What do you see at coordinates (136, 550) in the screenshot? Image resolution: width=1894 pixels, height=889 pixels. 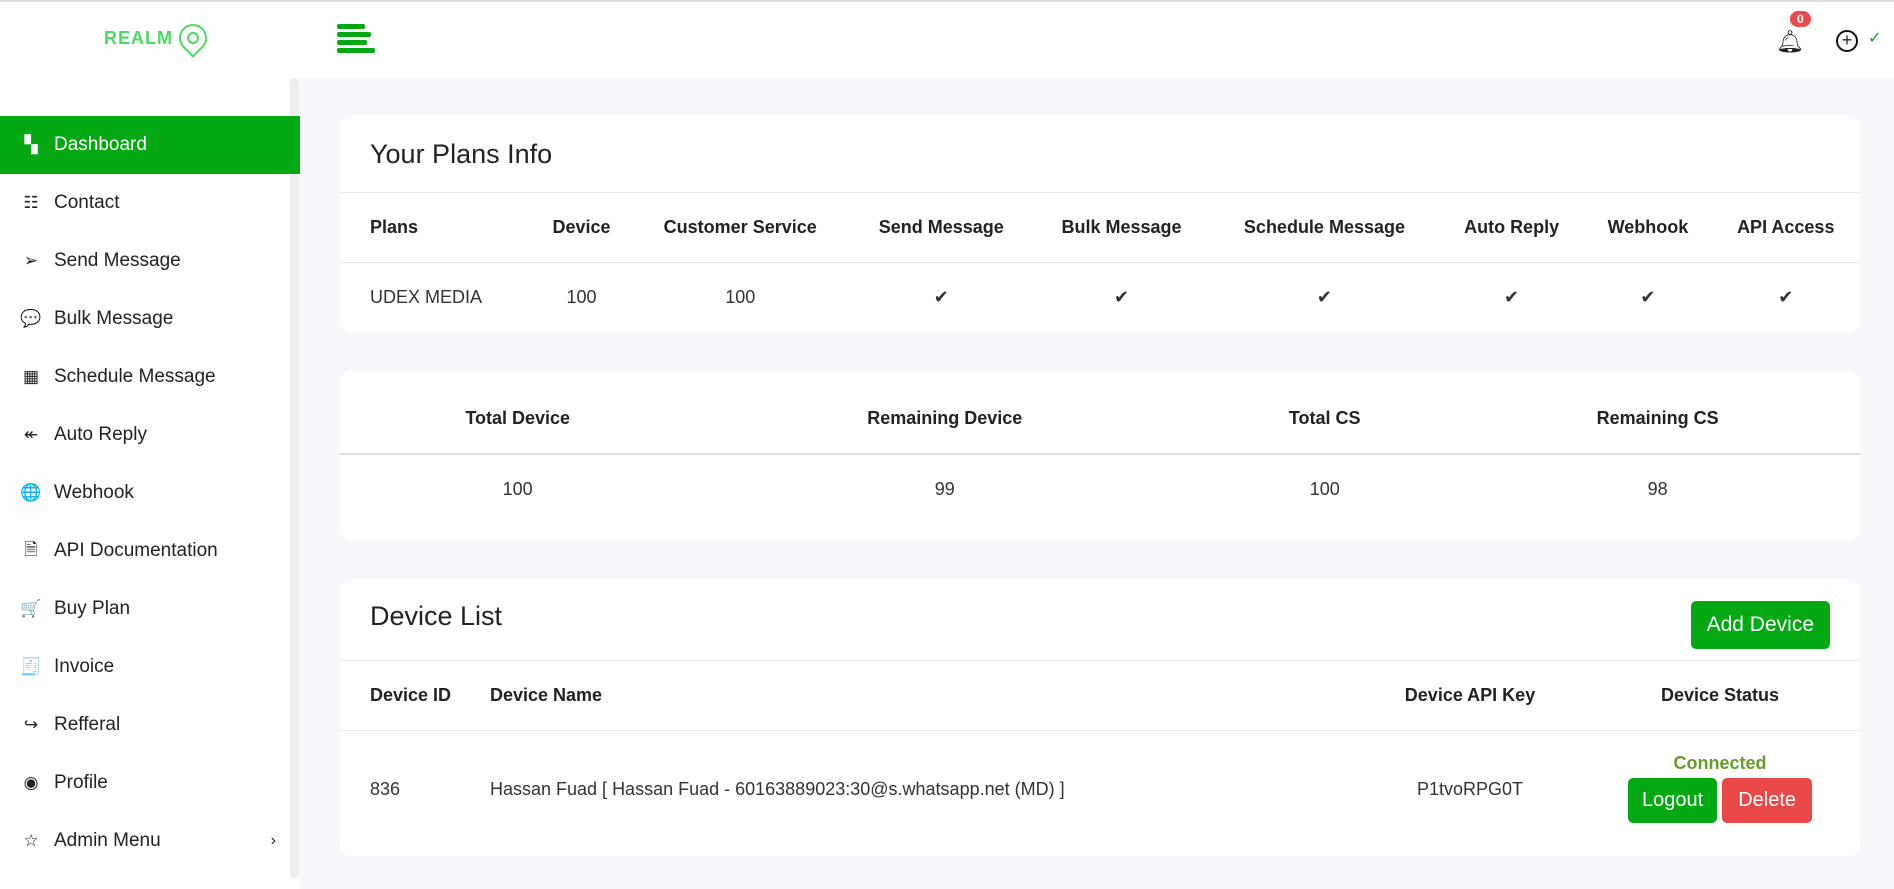 I see `sidebar-item-label: API Documentation` at bounding box center [136, 550].